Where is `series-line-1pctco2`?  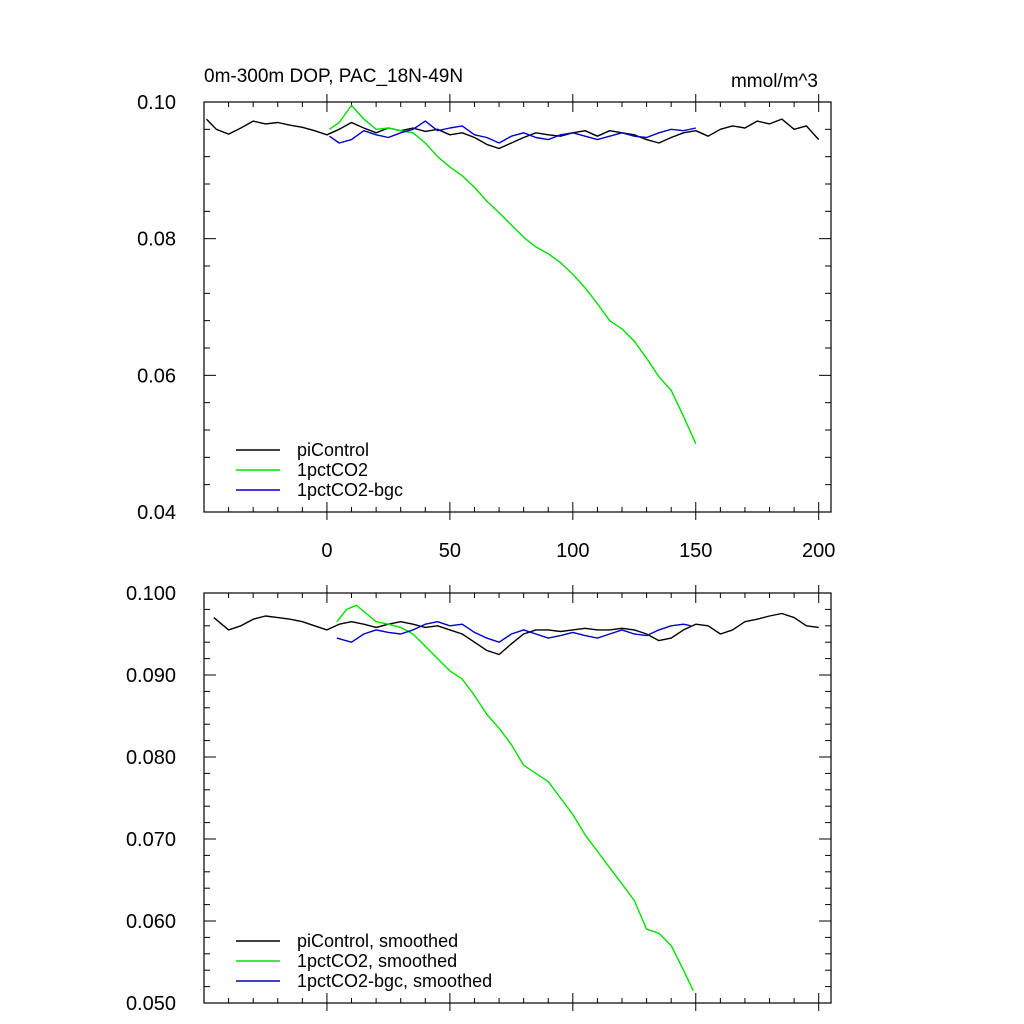 series-line-1pctco2 is located at coordinates (513, 274).